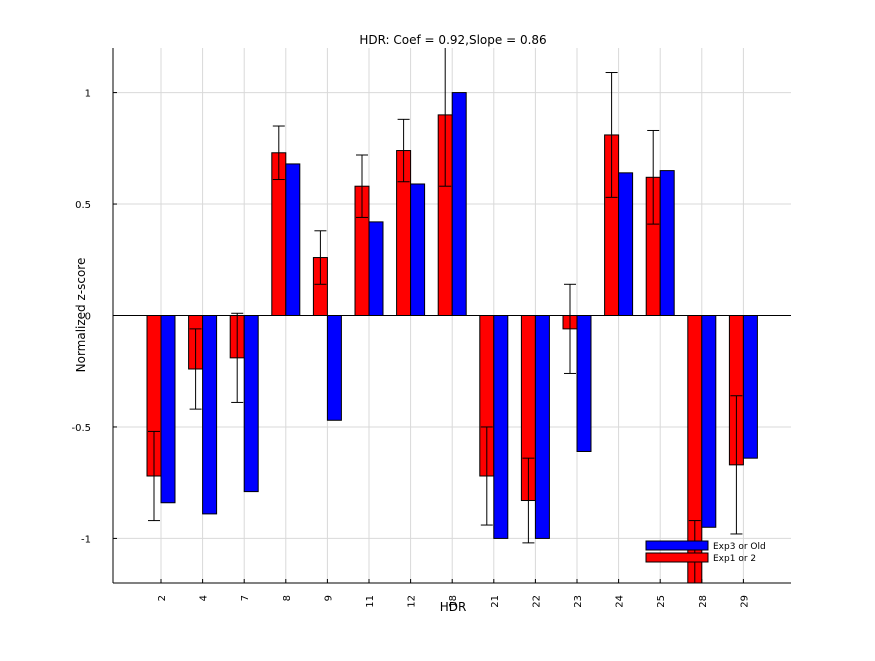 This screenshot has width=875, height=661. I want to click on x-tick-label: 11, so click(370, 601).